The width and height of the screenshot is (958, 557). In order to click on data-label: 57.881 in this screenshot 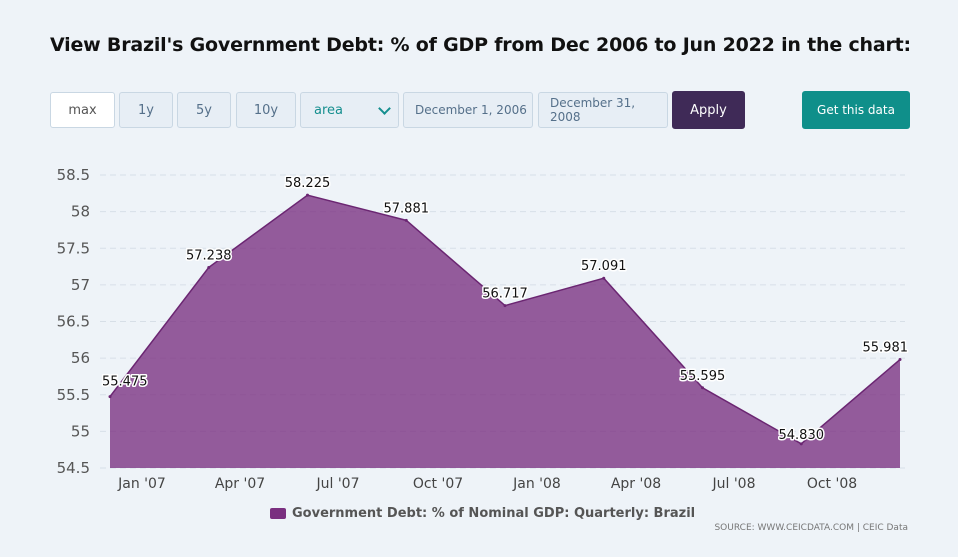, I will do `click(407, 208)`.